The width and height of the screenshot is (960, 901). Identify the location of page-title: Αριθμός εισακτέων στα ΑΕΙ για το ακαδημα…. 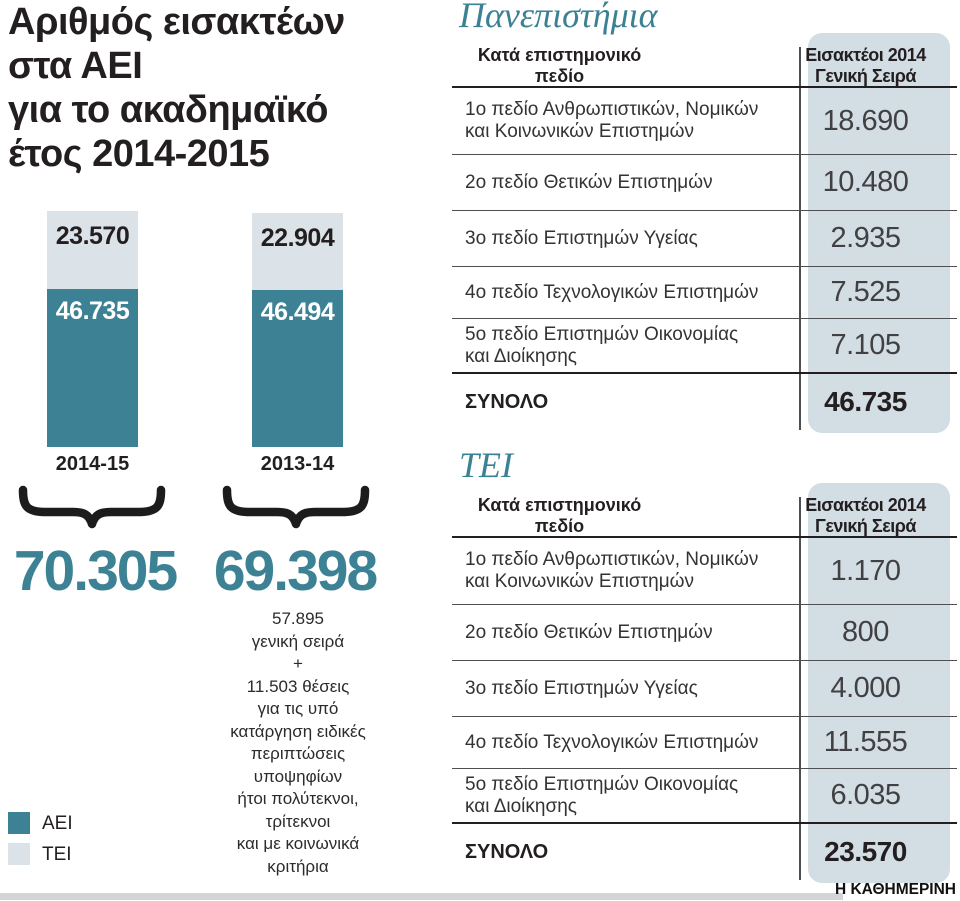
(176, 88).